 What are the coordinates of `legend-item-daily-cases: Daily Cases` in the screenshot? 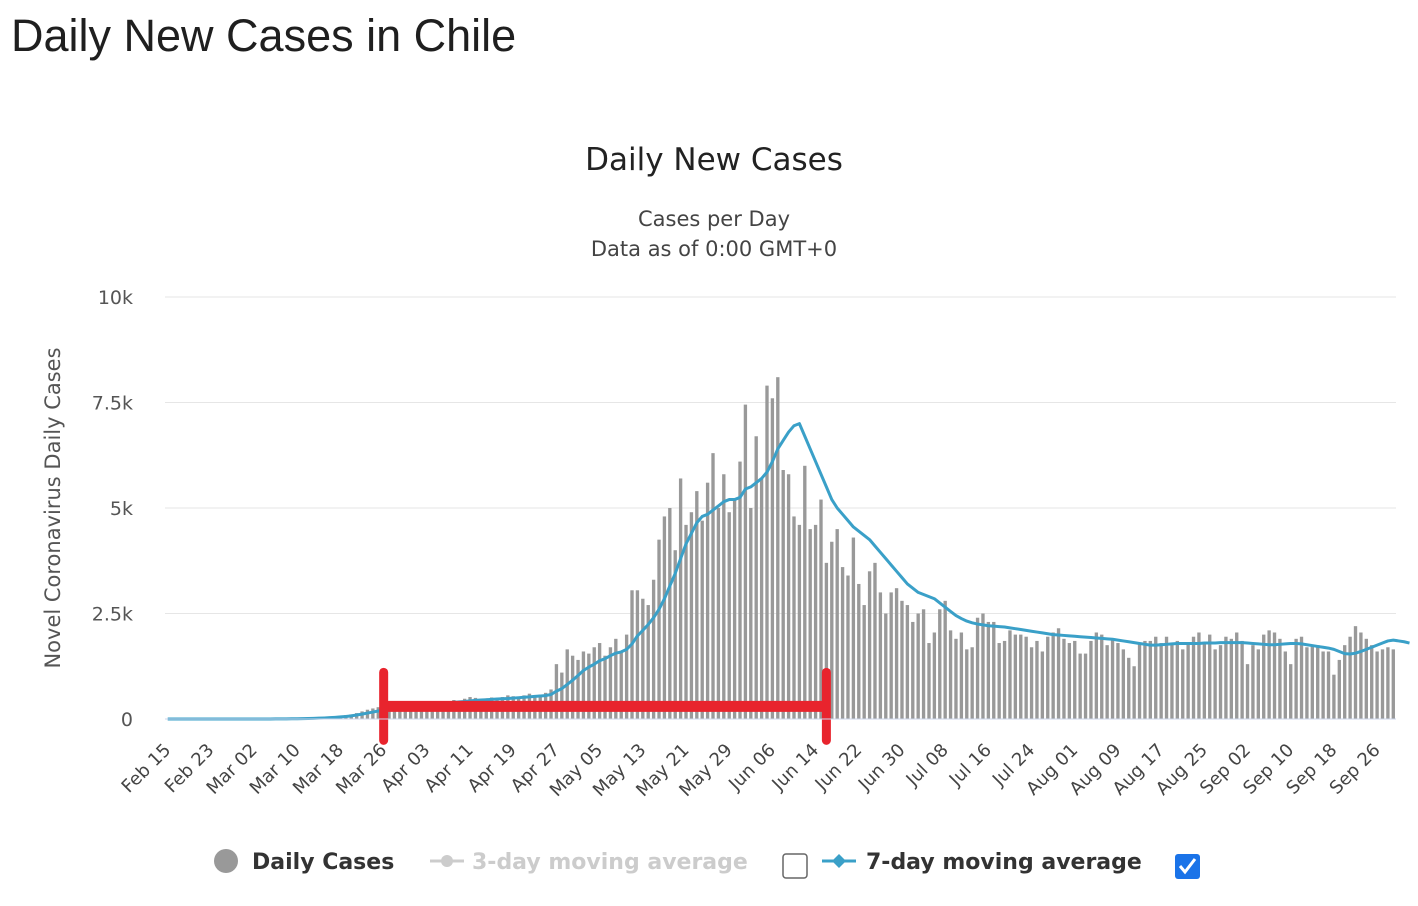 It's located at (304, 862).